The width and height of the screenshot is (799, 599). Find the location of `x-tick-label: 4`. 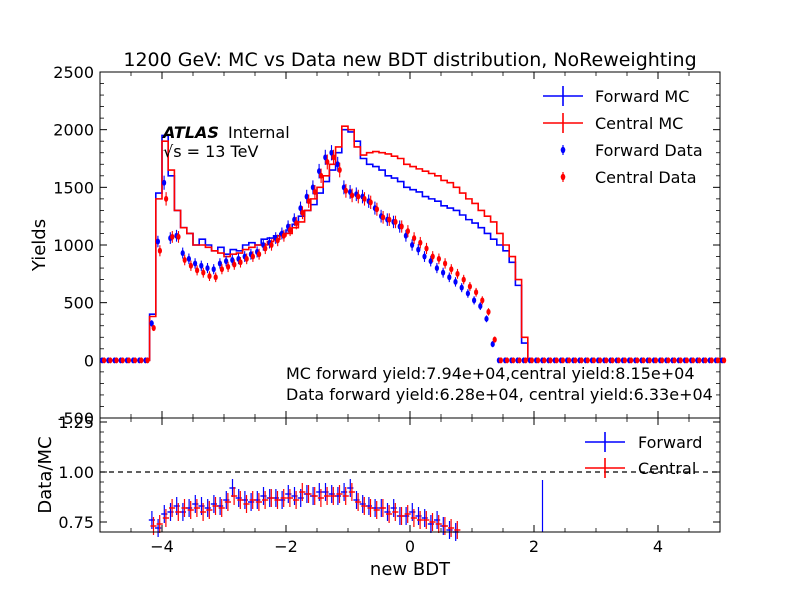

x-tick-label: 4 is located at coordinates (658, 546).